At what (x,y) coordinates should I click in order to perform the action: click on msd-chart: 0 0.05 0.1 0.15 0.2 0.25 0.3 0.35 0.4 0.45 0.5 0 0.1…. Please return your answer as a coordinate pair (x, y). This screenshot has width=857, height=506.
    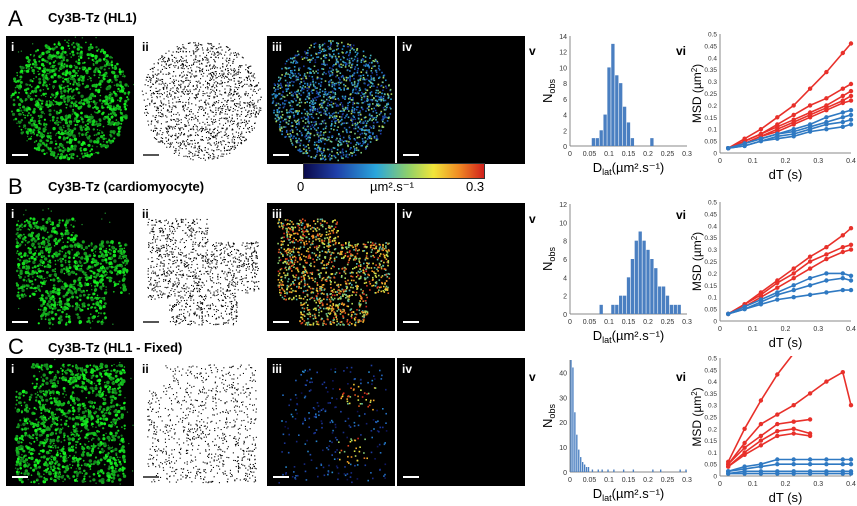
    Looking at the image, I should click on (773, 107).